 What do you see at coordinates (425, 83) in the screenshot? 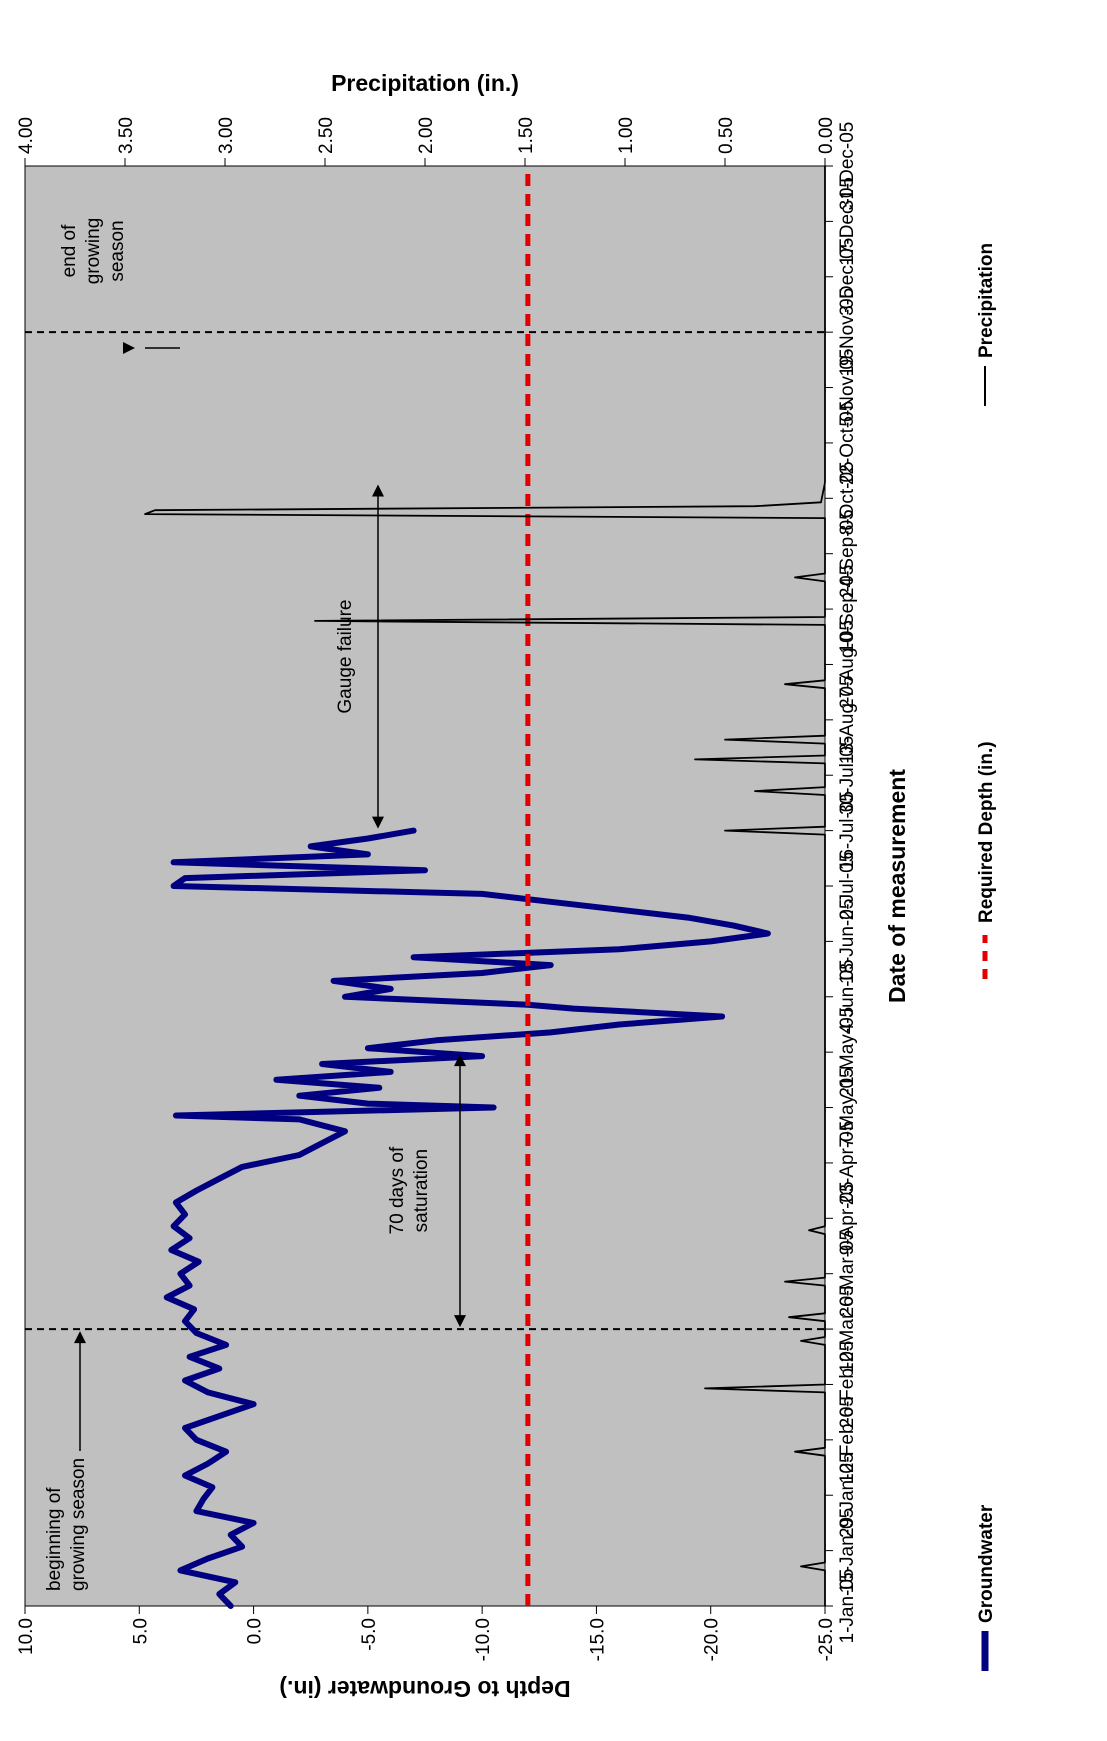
I see `y-right-axis-title: Precipitation (in.)` at bounding box center [425, 83].